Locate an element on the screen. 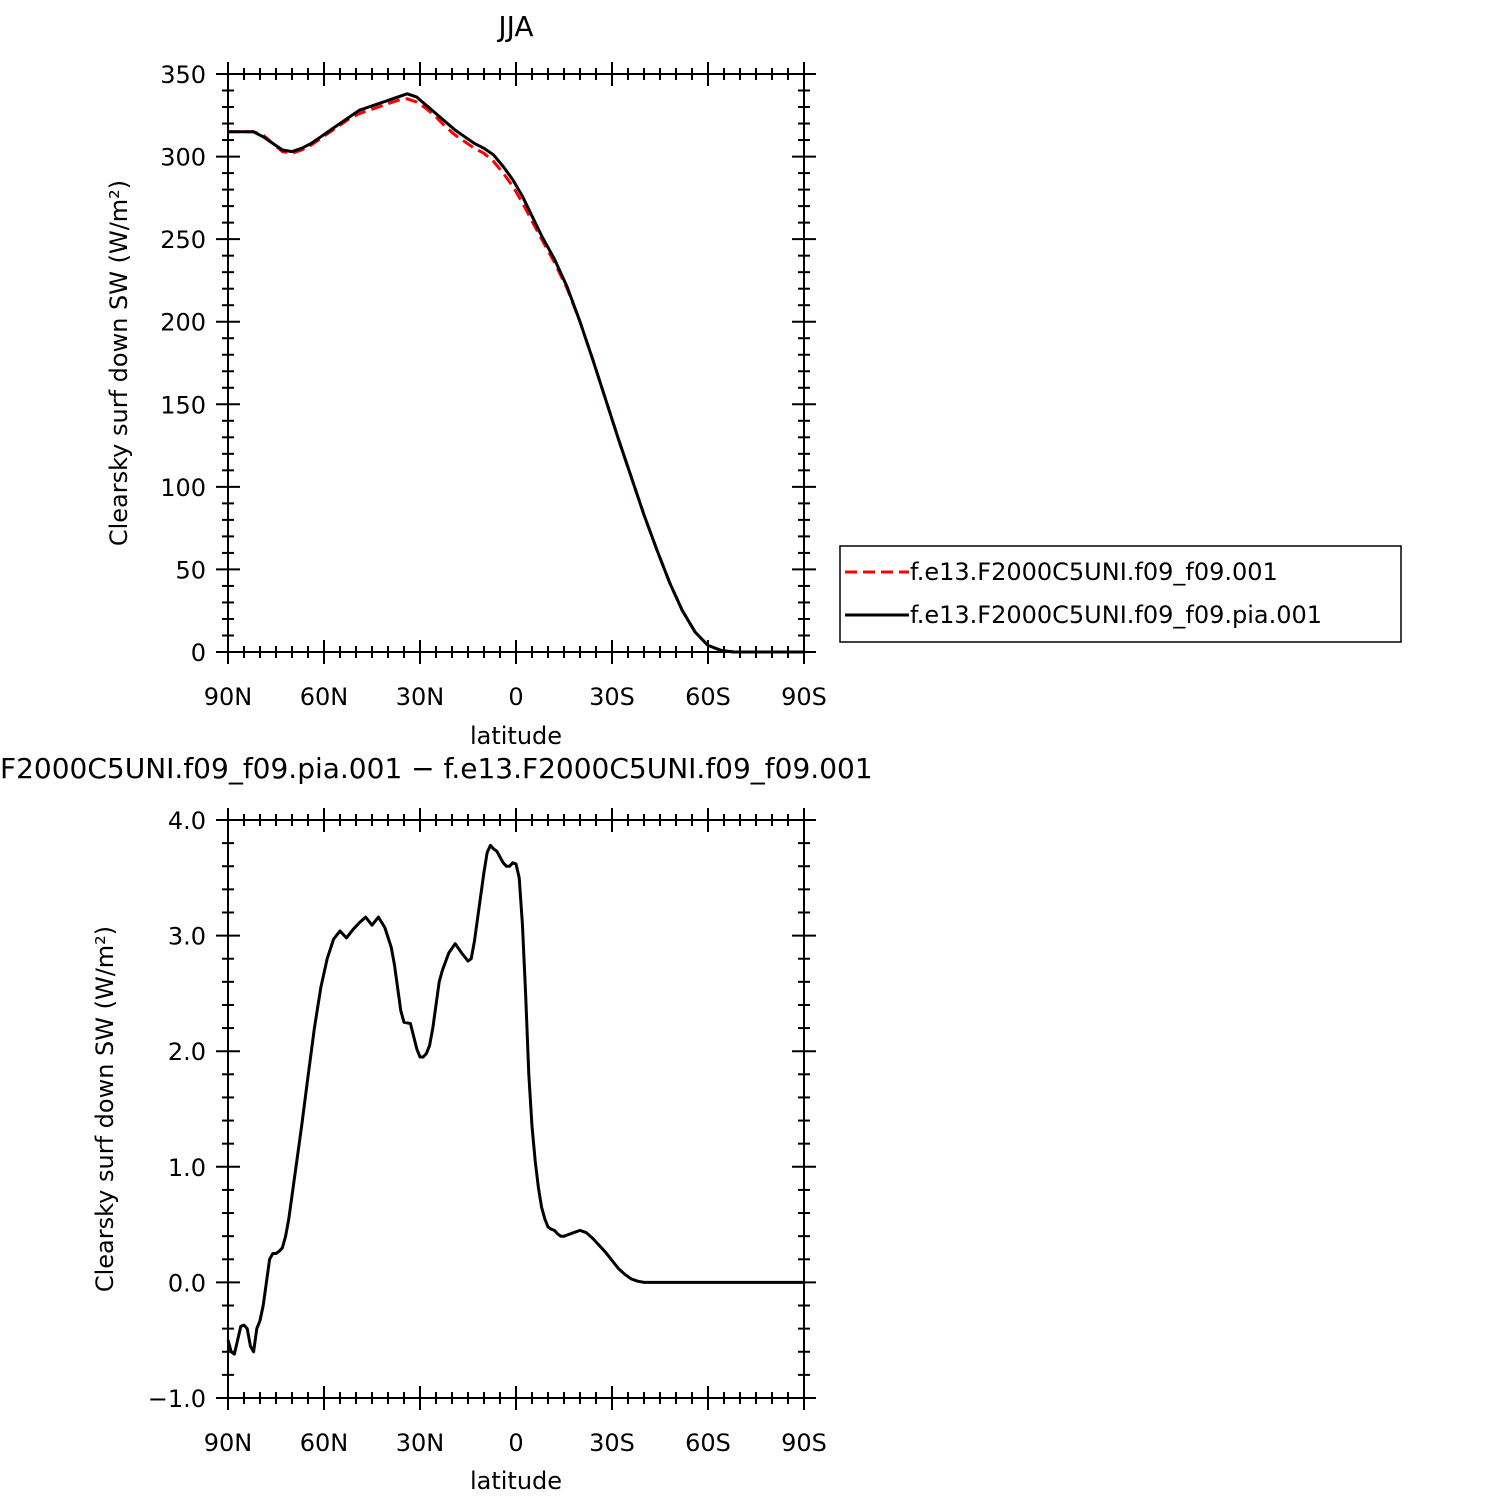 The height and width of the screenshot is (1502, 1502). legend-label-1: f.e13.F2000C5UNI.f09_f09.001 is located at coordinates (1094, 572).